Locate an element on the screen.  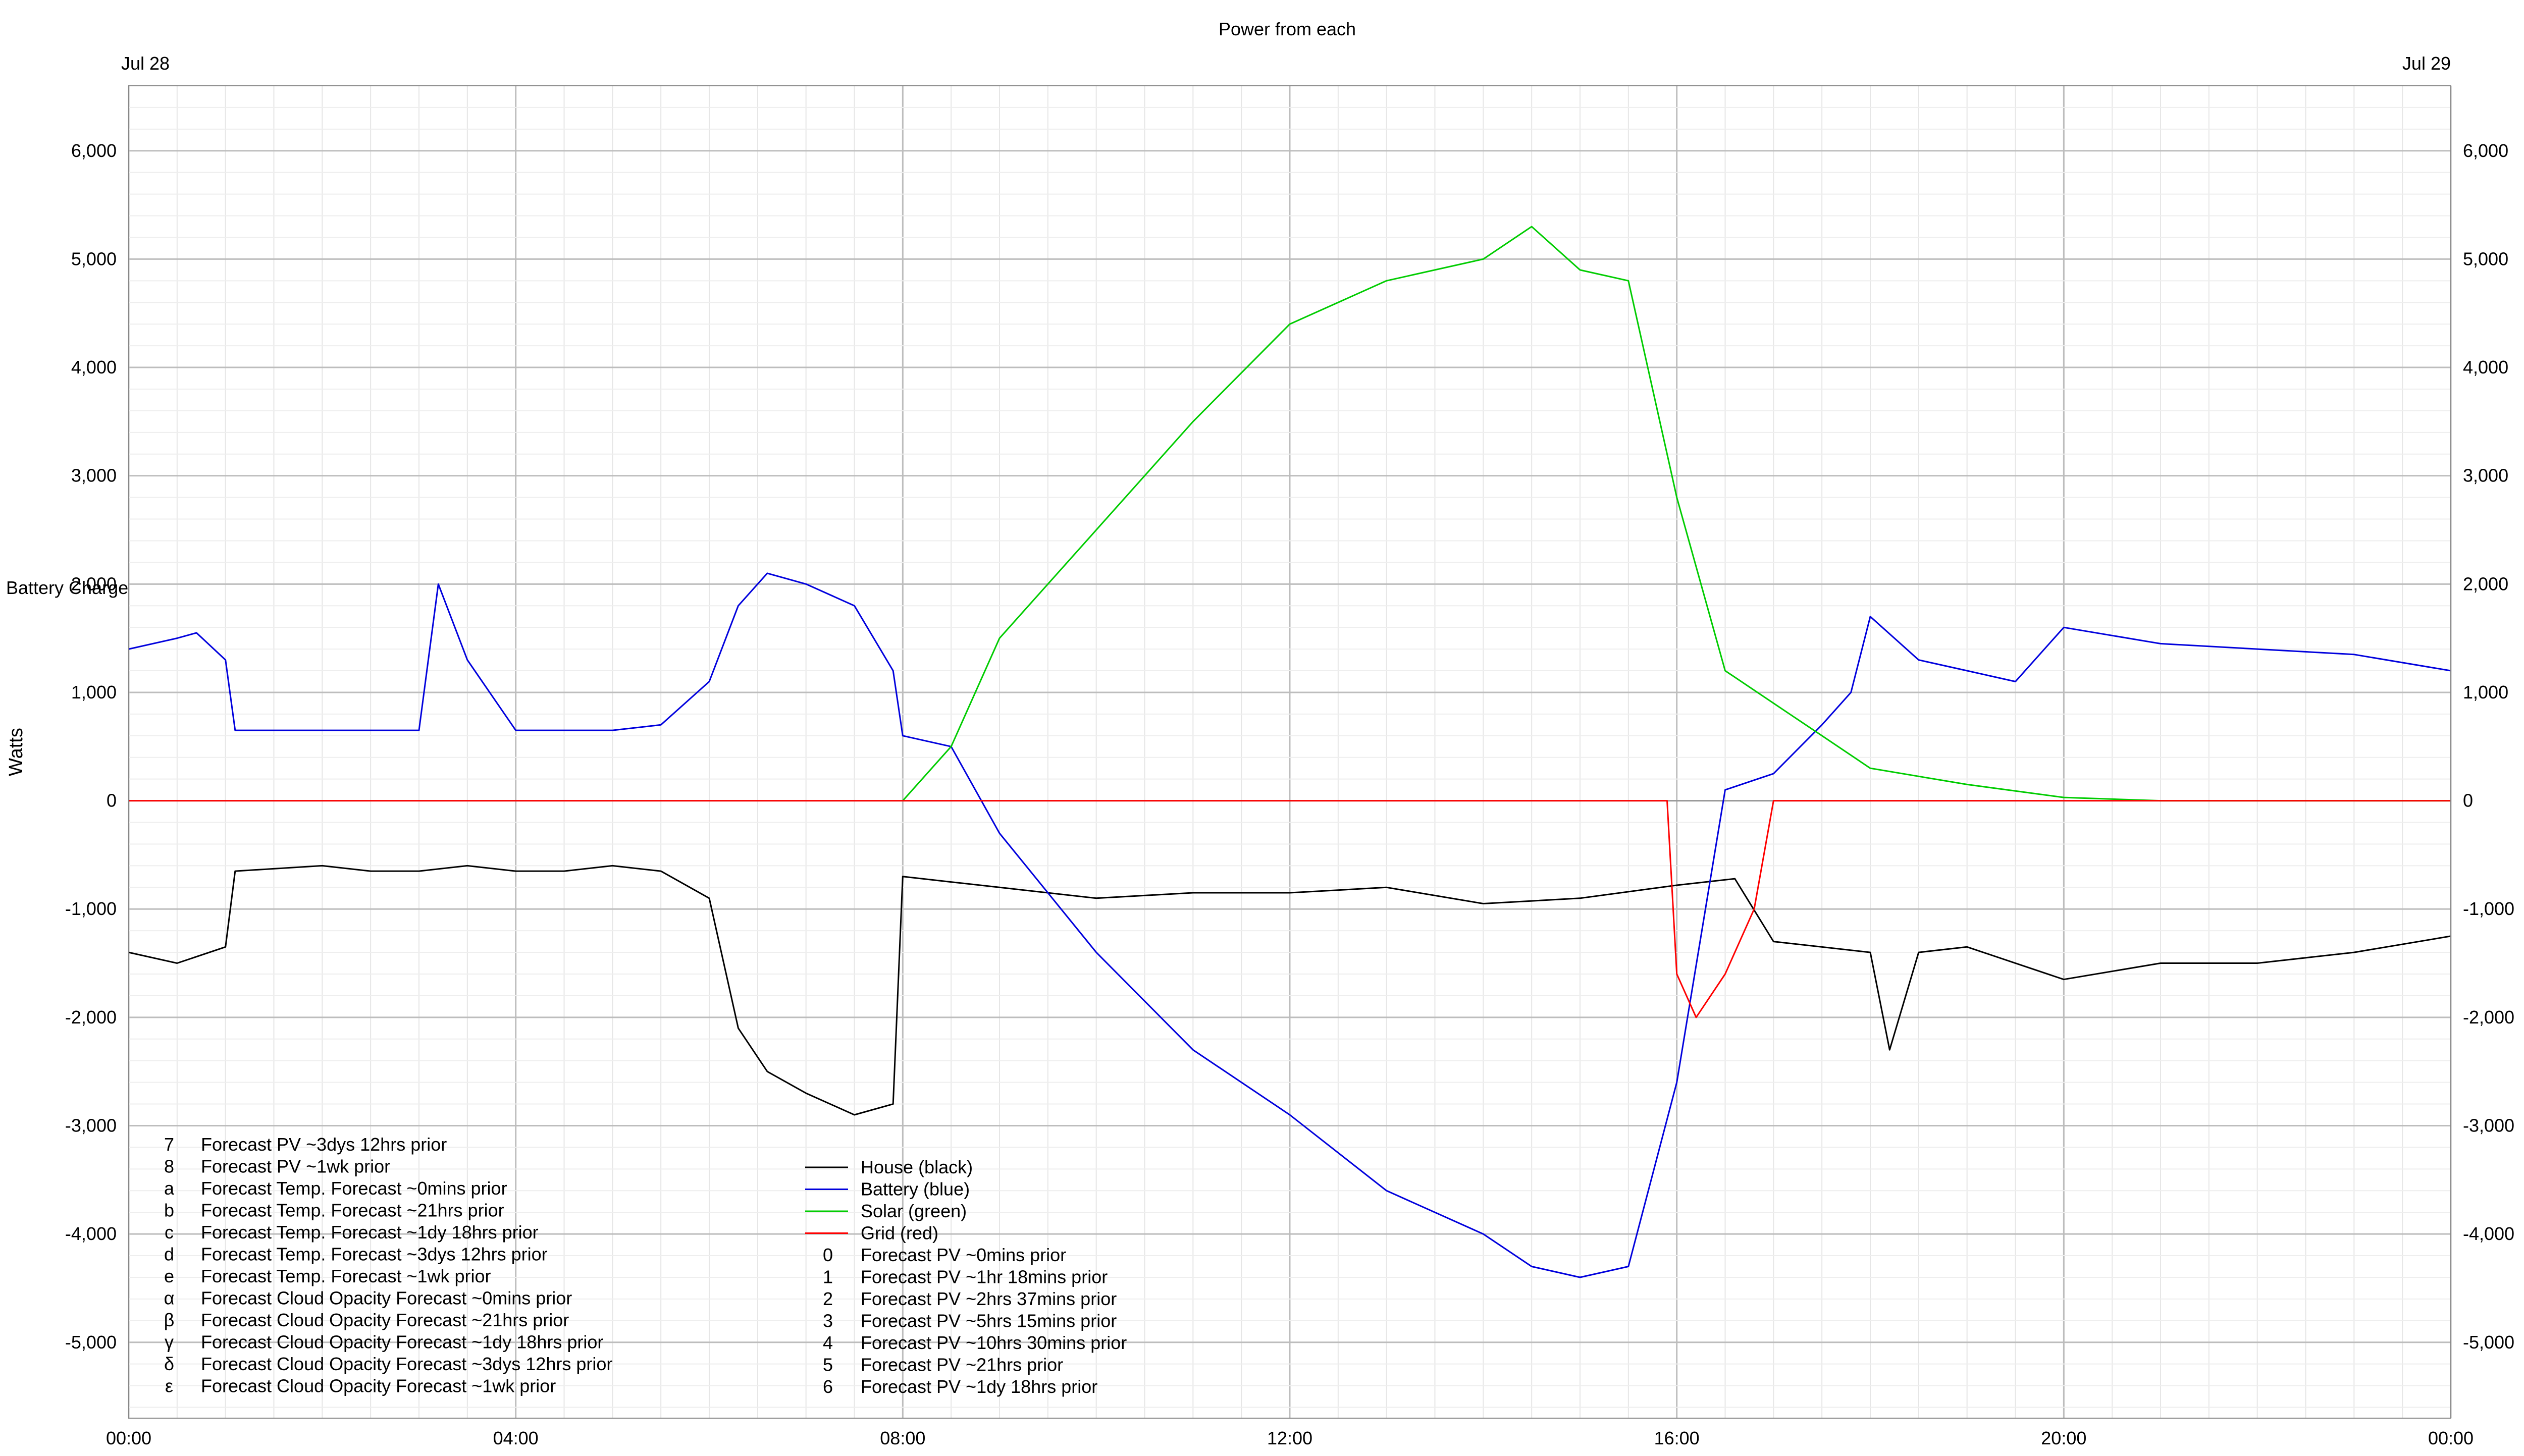
y-tick-label-left: 5,000 is located at coordinates (94, 259).